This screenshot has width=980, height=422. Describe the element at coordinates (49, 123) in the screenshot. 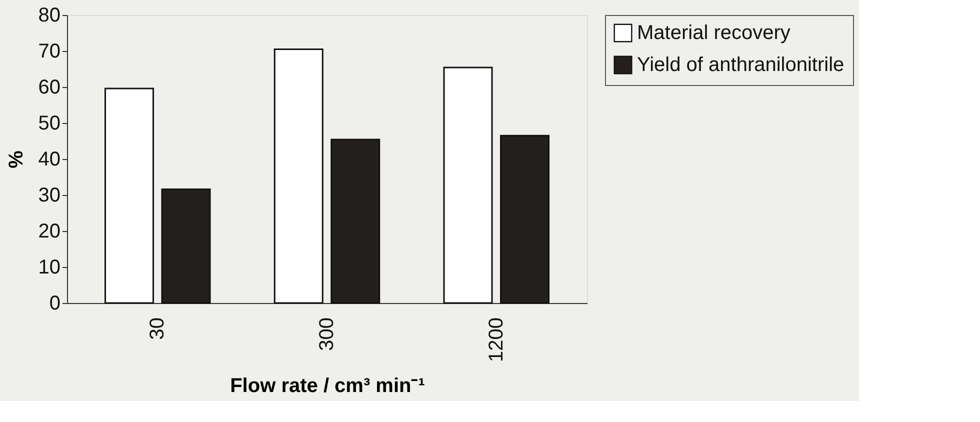

I see `y-tick-label: 50` at that location.